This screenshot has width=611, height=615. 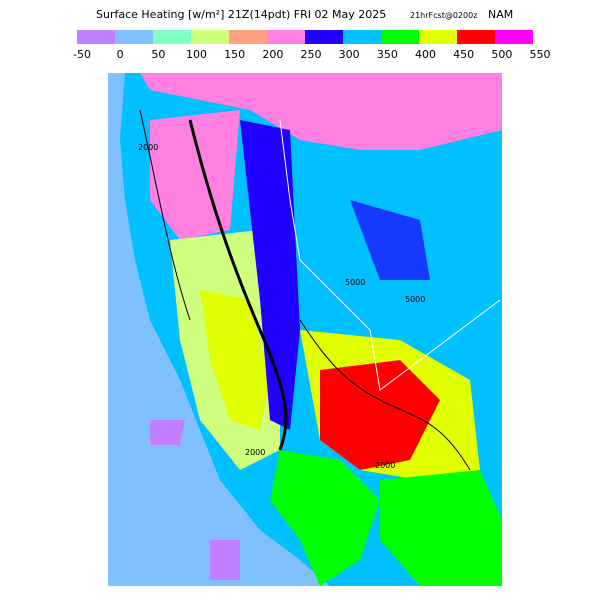 What do you see at coordinates (540, 54) in the screenshot?
I see `colorbar-label: 550` at bounding box center [540, 54].